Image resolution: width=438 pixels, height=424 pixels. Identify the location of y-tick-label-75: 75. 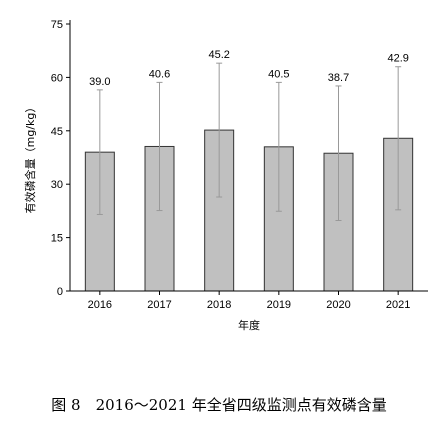
(57, 25).